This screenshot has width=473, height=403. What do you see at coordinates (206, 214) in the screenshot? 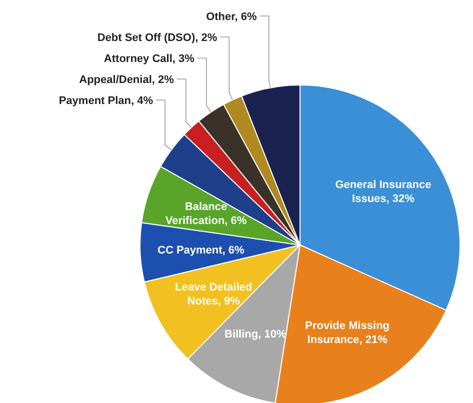
I see `slice-label: Balance Verification, 6%` at bounding box center [206, 214].